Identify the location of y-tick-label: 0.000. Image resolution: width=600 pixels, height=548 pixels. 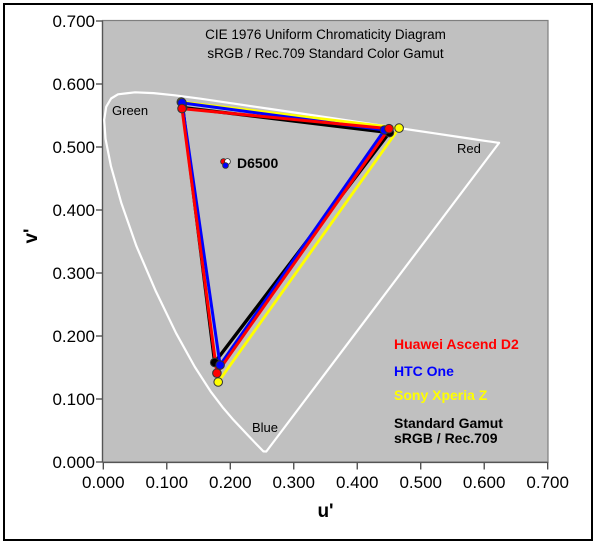
(73, 462).